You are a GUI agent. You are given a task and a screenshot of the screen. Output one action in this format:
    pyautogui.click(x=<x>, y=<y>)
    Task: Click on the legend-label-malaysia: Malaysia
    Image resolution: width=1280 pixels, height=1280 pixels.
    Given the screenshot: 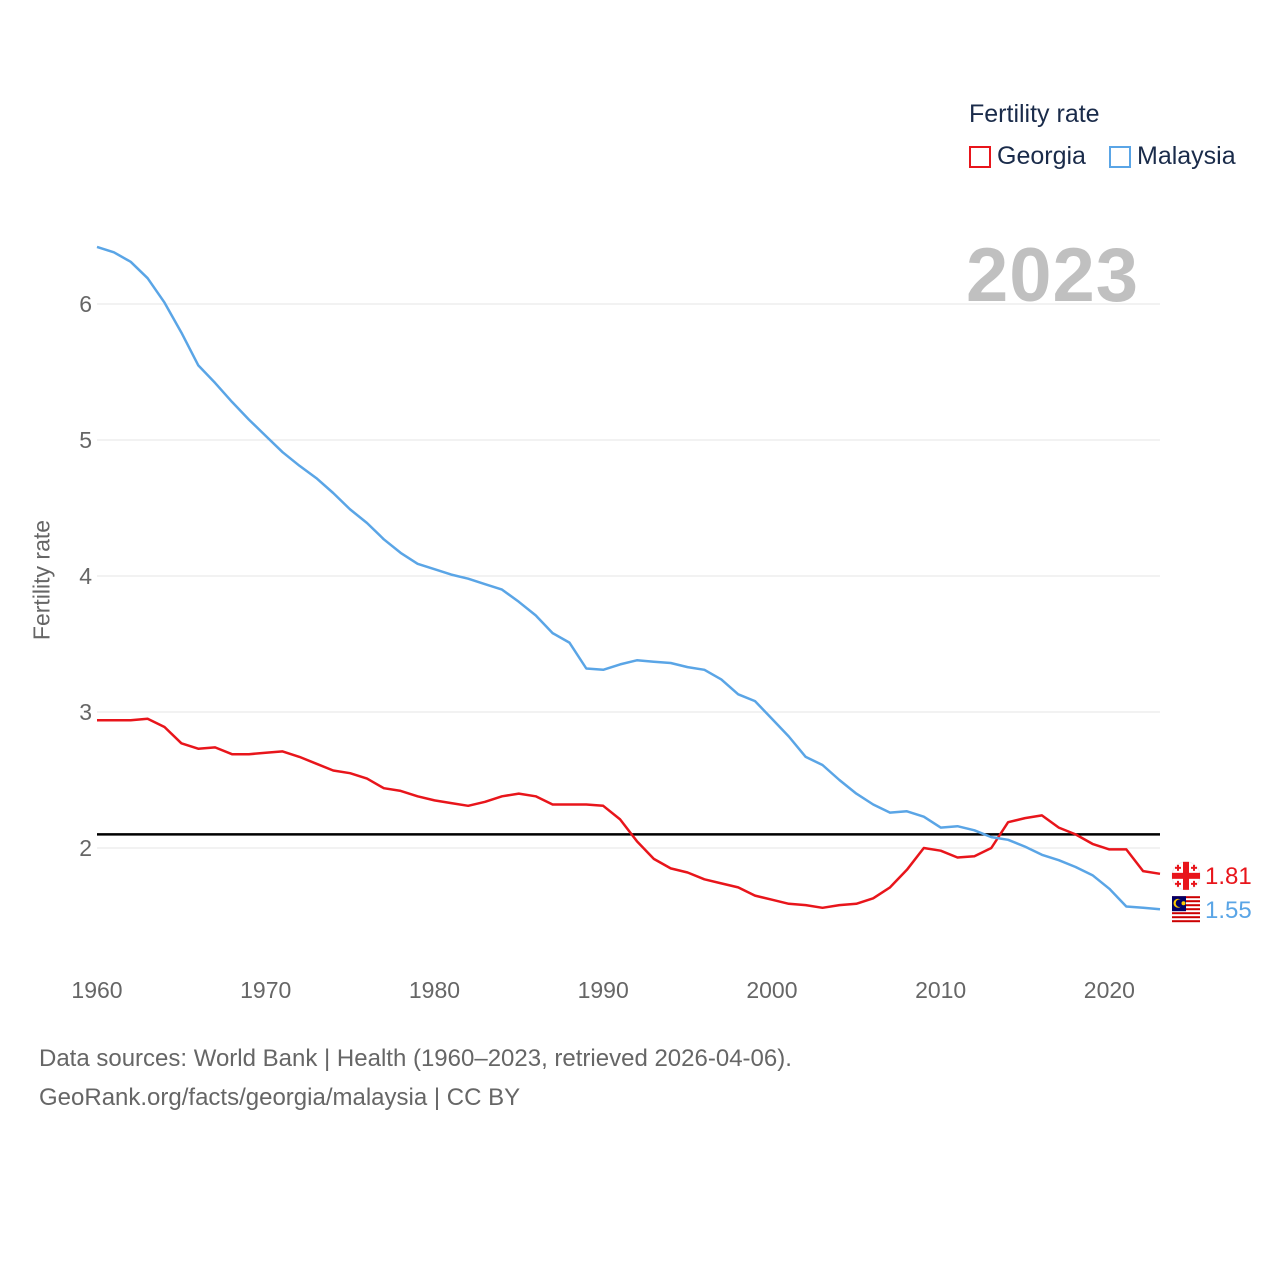 What is the action you would take?
    pyautogui.click(x=1186, y=156)
    